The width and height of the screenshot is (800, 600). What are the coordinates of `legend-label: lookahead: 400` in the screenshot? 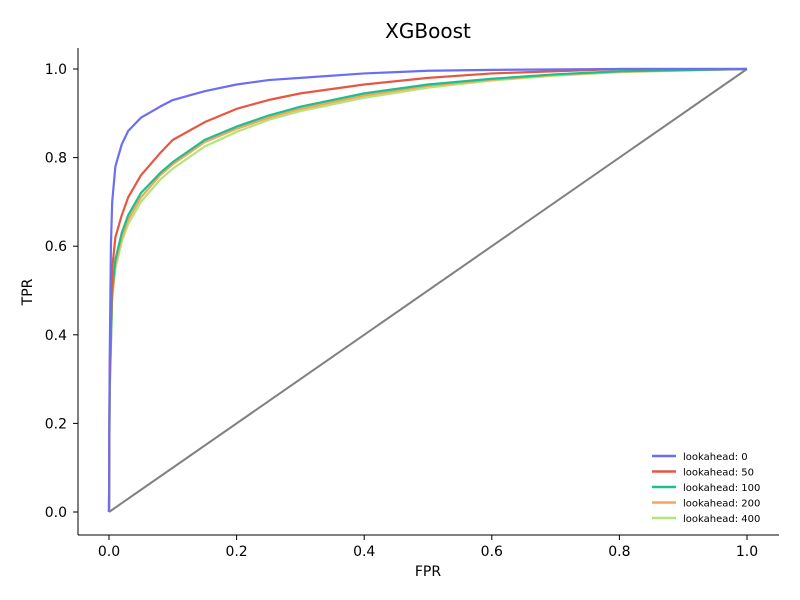 It's located at (721, 519).